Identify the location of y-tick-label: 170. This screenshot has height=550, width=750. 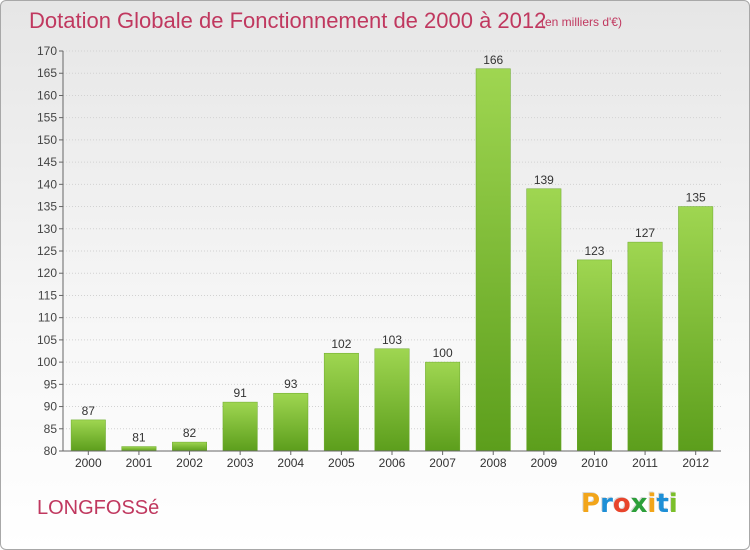
(47, 51).